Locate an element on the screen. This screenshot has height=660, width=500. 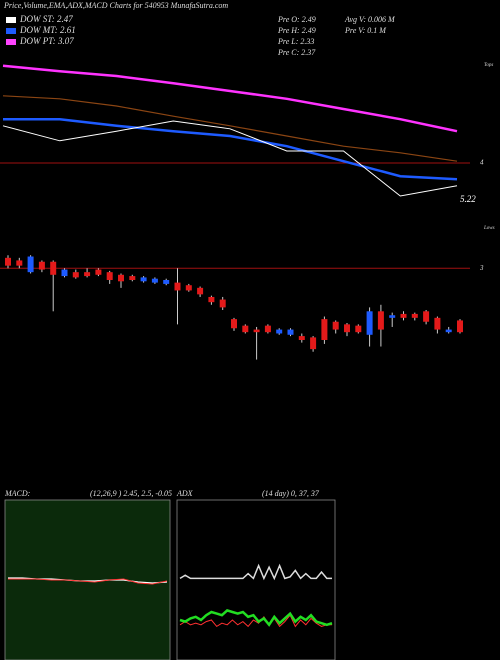
annotation: Tops is located at coordinates (488, 65).